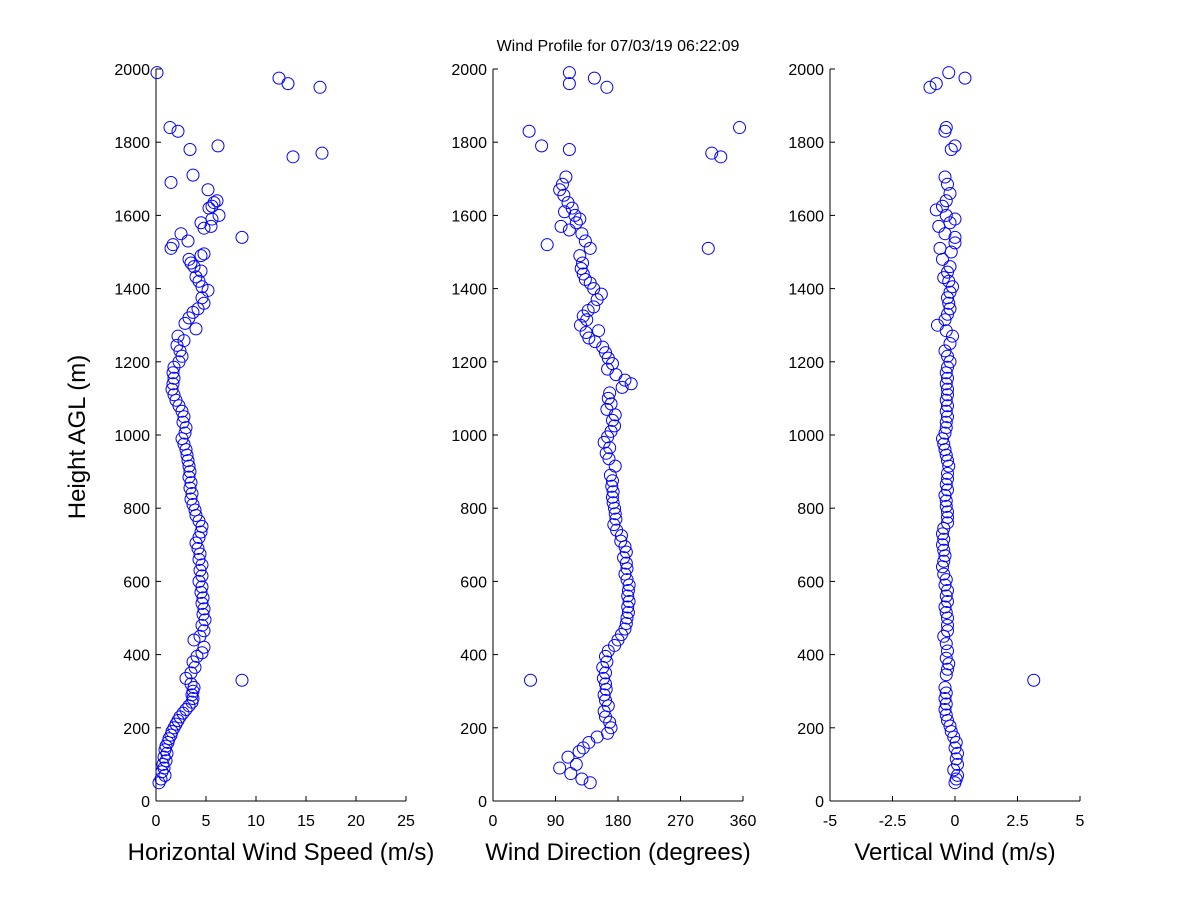 The height and width of the screenshot is (900, 1200). Describe the element at coordinates (806, 436) in the screenshot. I see `y-tick-label: 1000` at that location.